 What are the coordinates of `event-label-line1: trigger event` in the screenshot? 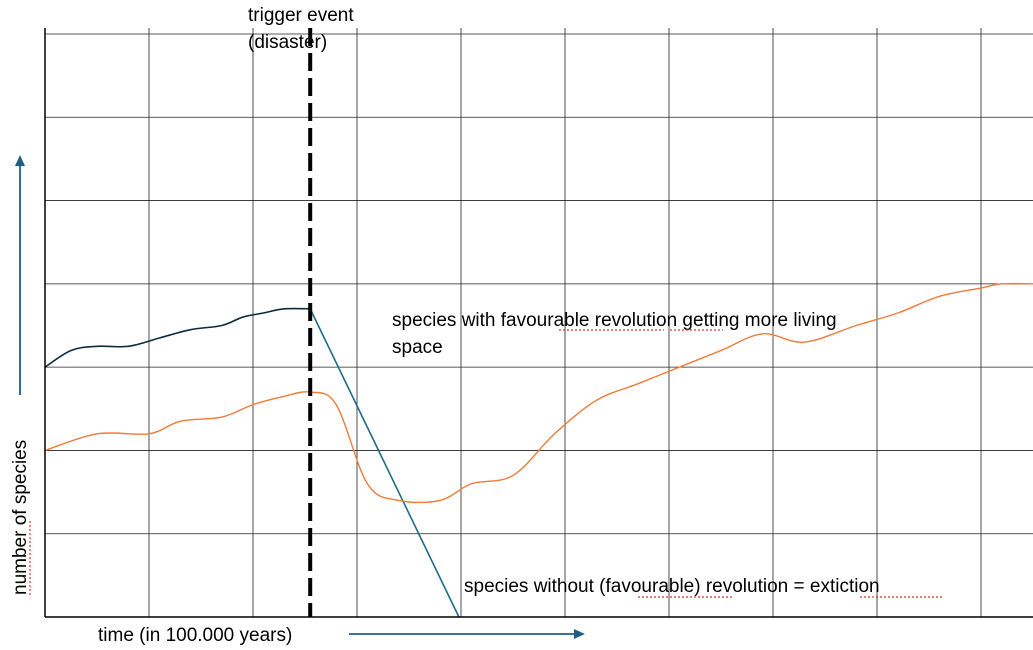 It's located at (301, 15).